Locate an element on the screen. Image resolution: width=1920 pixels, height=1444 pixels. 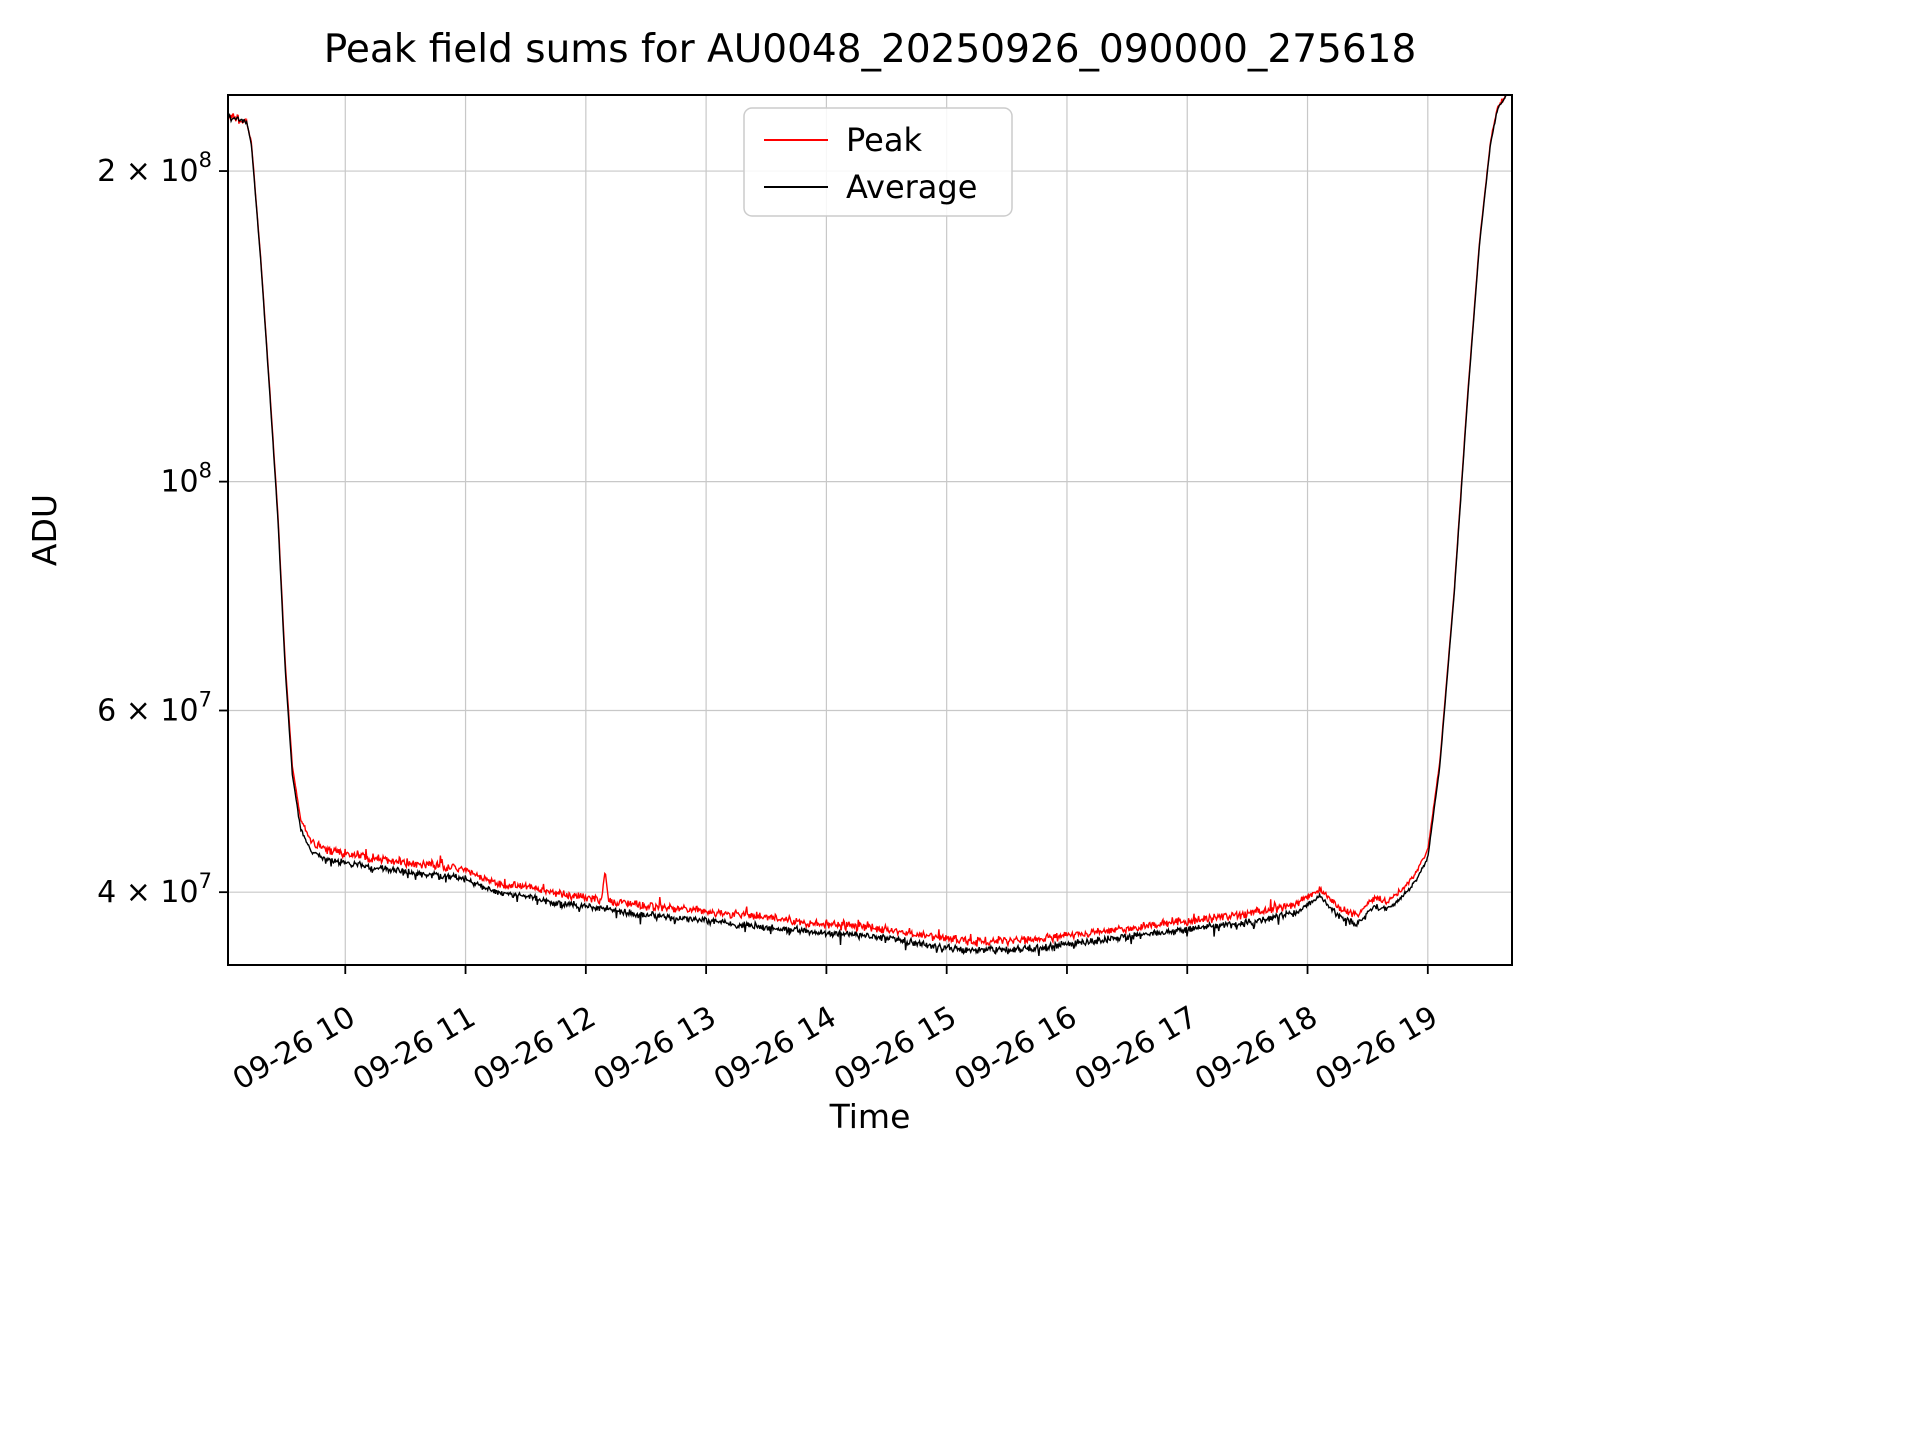
y-tick-label: 6 × 107 is located at coordinates (154, 708).